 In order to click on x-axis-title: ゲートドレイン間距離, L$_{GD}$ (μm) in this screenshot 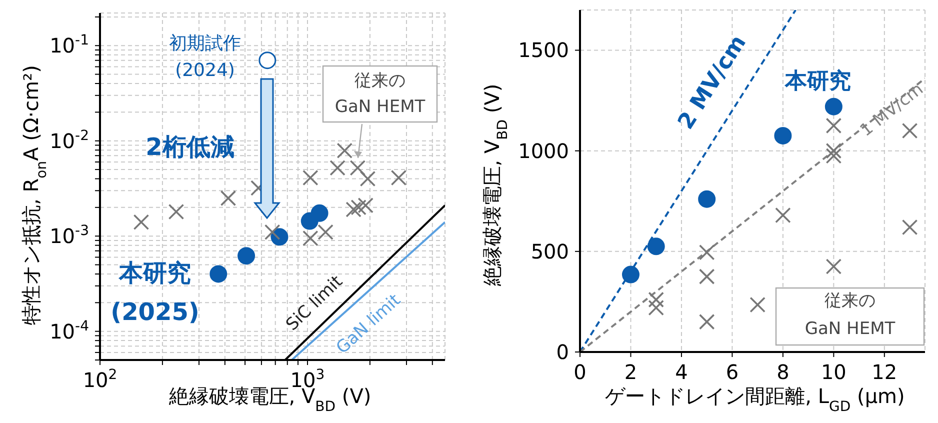, I will do `click(755, 399)`.